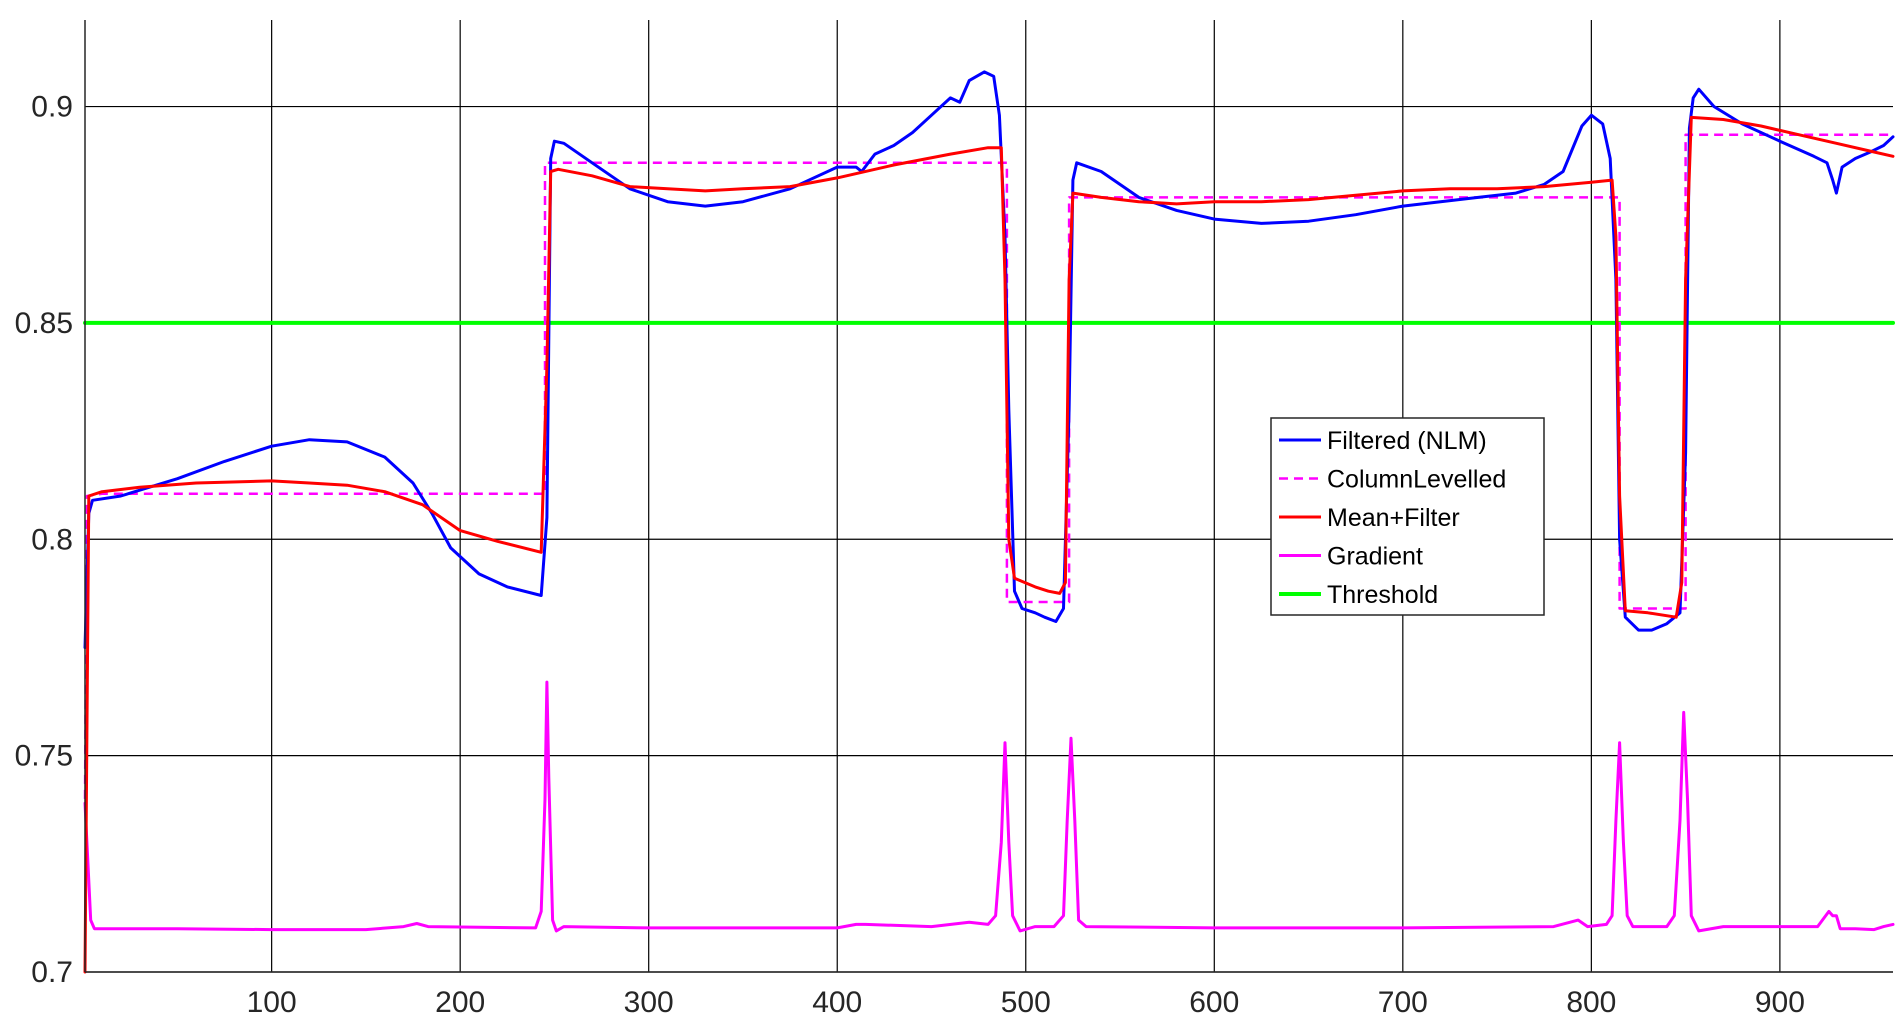 This screenshot has height=1028, width=1904. I want to click on y-tick-label: 0.75, so click(44, 756).